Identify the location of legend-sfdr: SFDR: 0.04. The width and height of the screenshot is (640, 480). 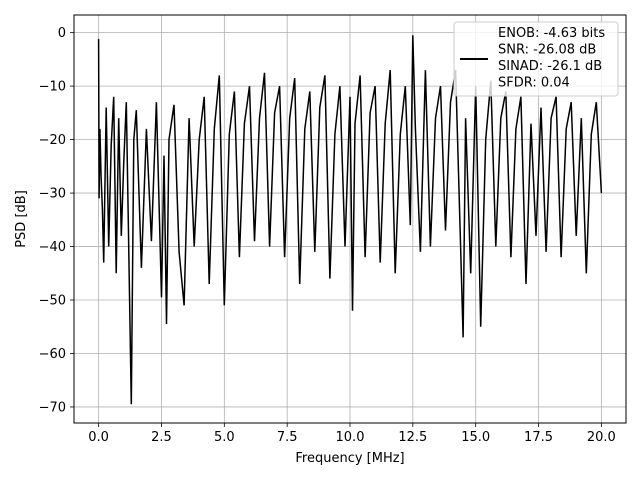
(534, 83).